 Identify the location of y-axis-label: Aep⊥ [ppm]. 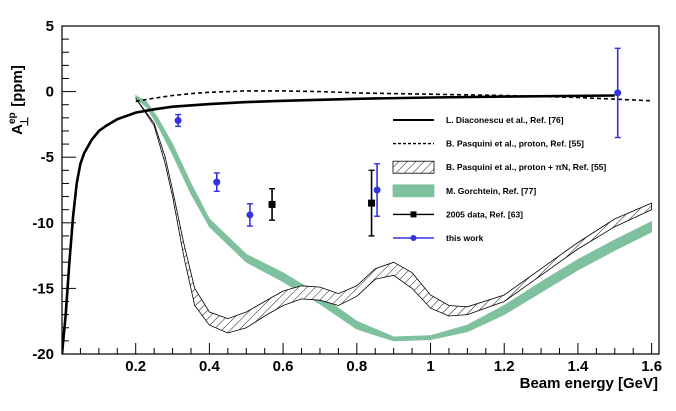
(19, 100).